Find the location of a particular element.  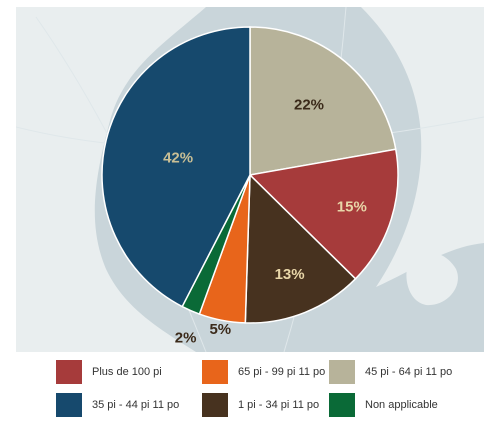

island-shape is located at coordinates (432, 278).